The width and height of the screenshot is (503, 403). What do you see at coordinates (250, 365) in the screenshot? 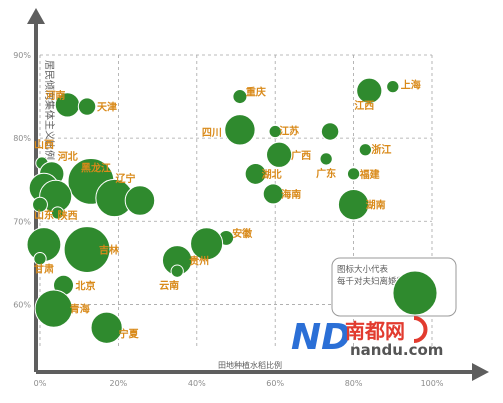
I see `x-axis-label: 田地种植水稻比例` at bounding box center [250, 365].